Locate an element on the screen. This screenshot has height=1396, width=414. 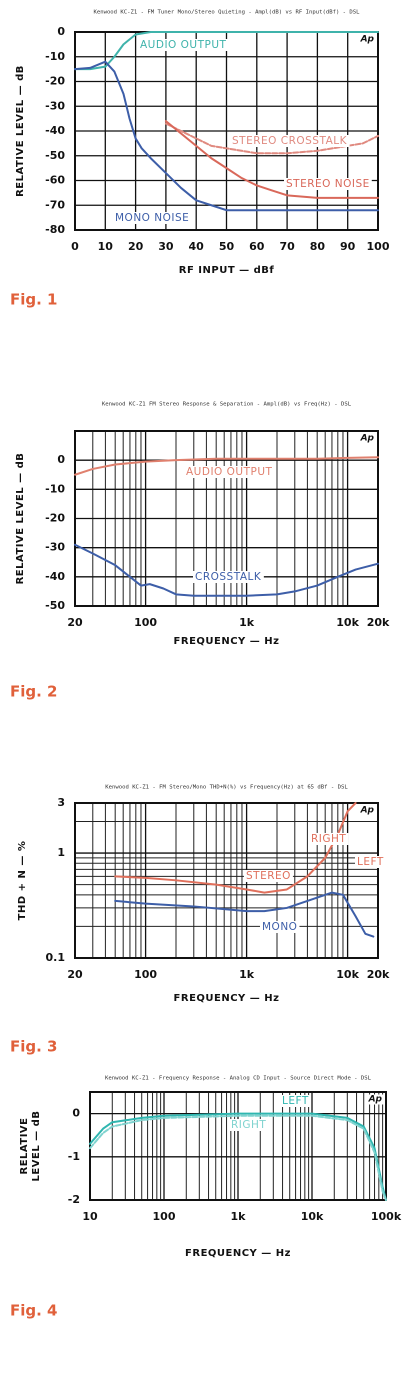
x-tick-label: 60 is located at coordinates (257, 246).